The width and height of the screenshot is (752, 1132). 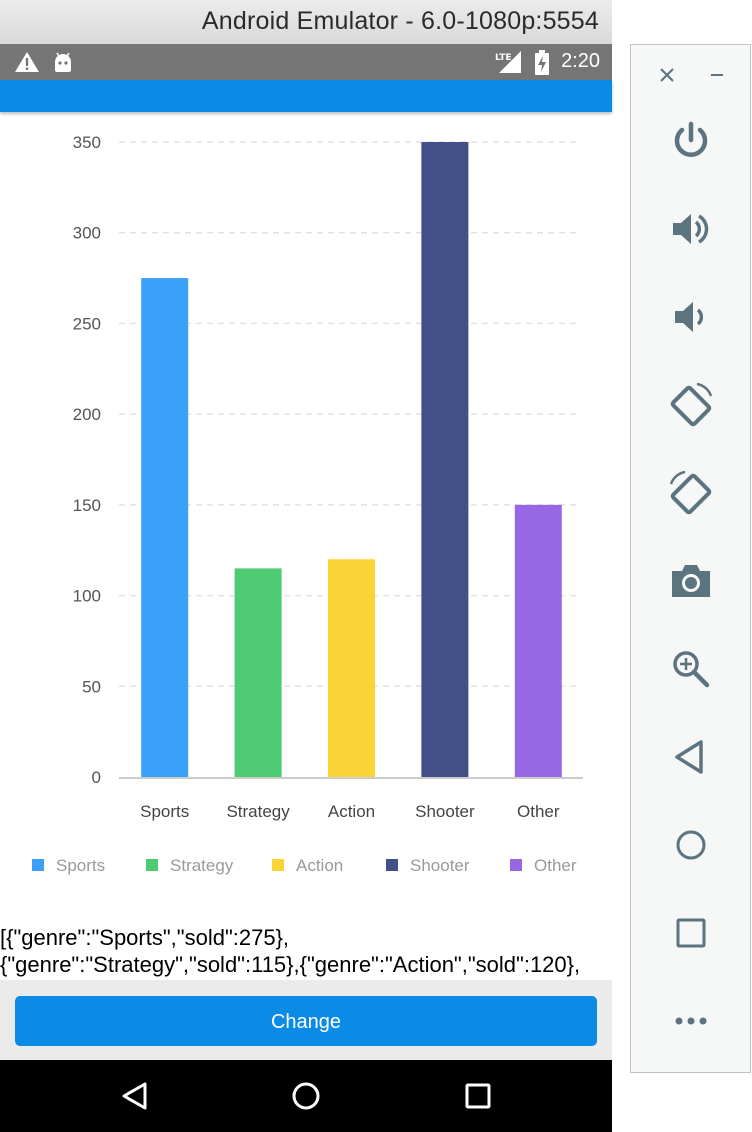 I want to click on legend-item-sports: Sports, so click(x=68, y=865).